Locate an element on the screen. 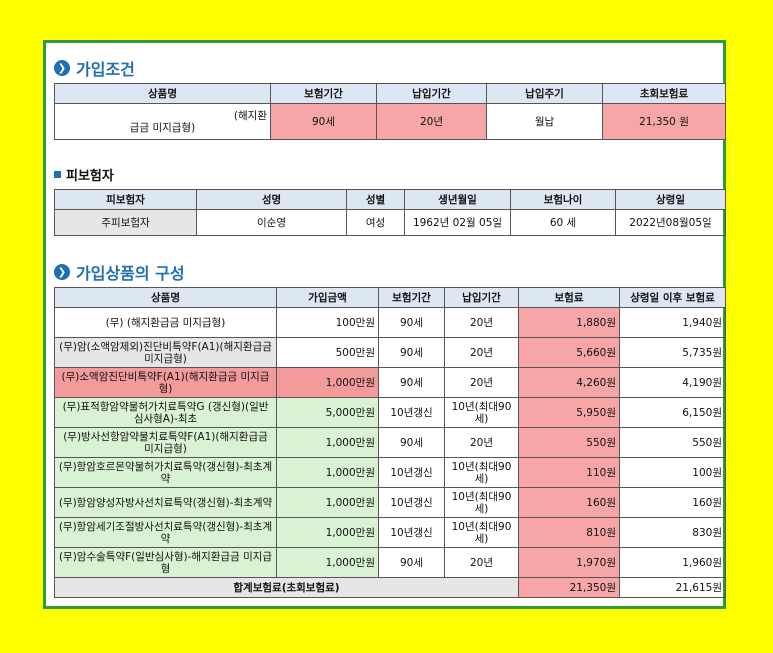 The image size is (773, 653). pay-cycle-value: 월납 is located at coordinates (544, 121).